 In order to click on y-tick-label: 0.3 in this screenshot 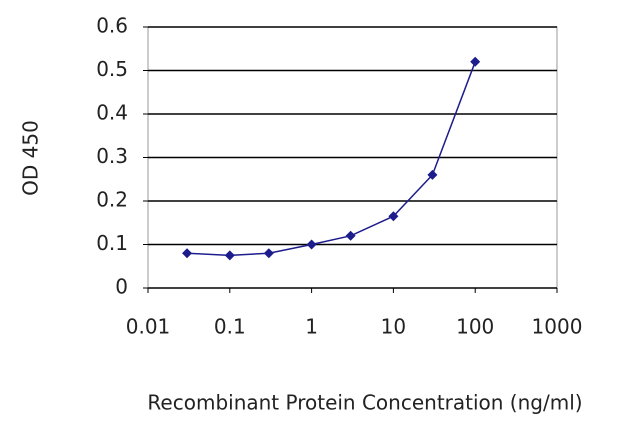, I will do `click(112, 156)`.